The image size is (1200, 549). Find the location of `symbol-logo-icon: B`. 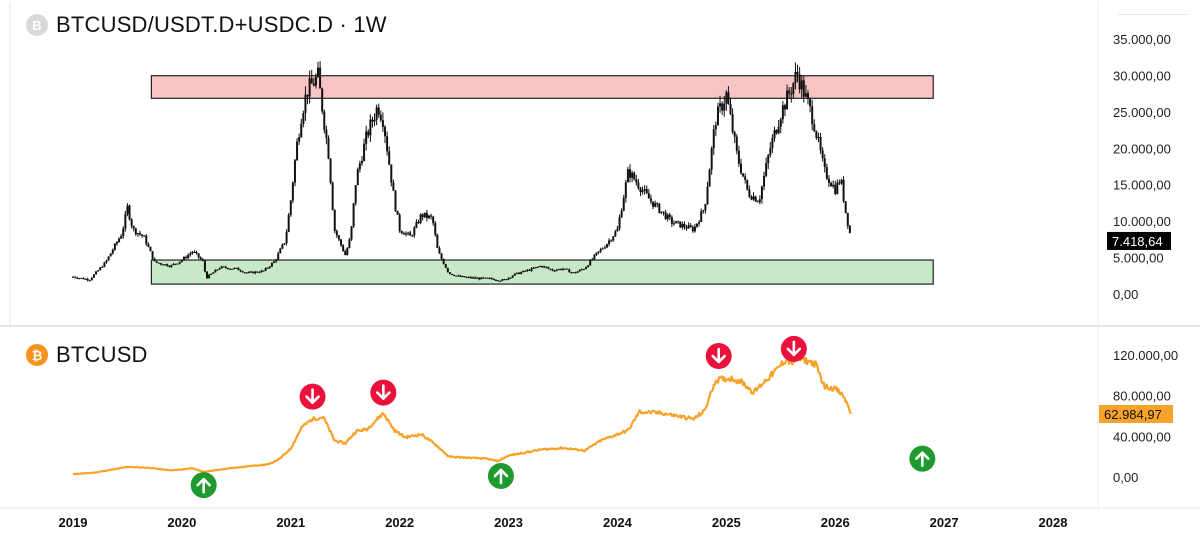

symbol-logo-icon: B is located at coordinates (37, 25).